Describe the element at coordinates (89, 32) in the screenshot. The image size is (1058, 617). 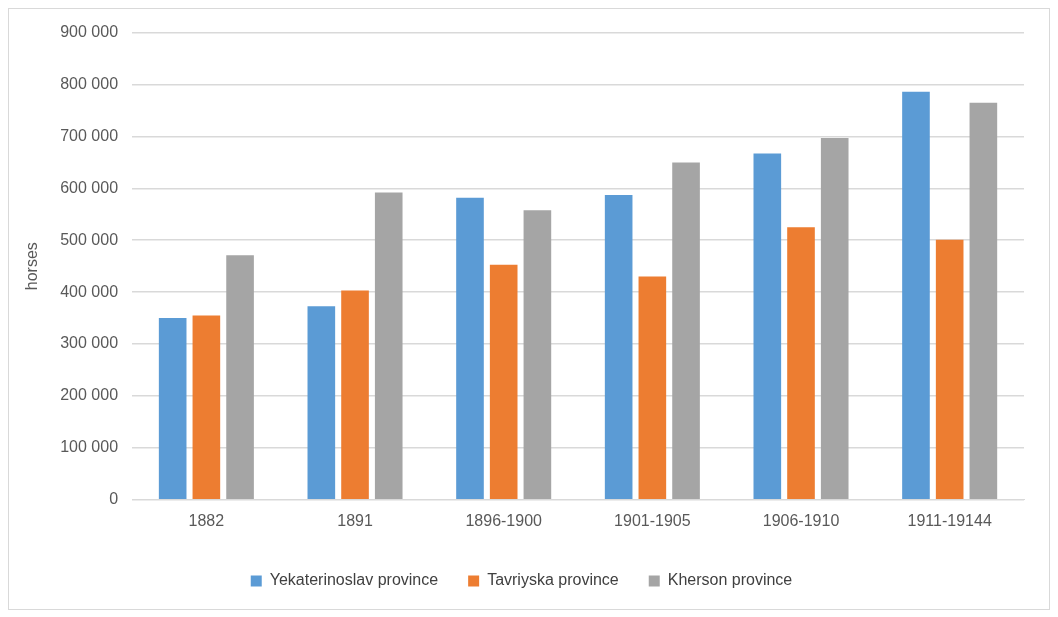
I see `y-tick-label: 900 000` at that location.